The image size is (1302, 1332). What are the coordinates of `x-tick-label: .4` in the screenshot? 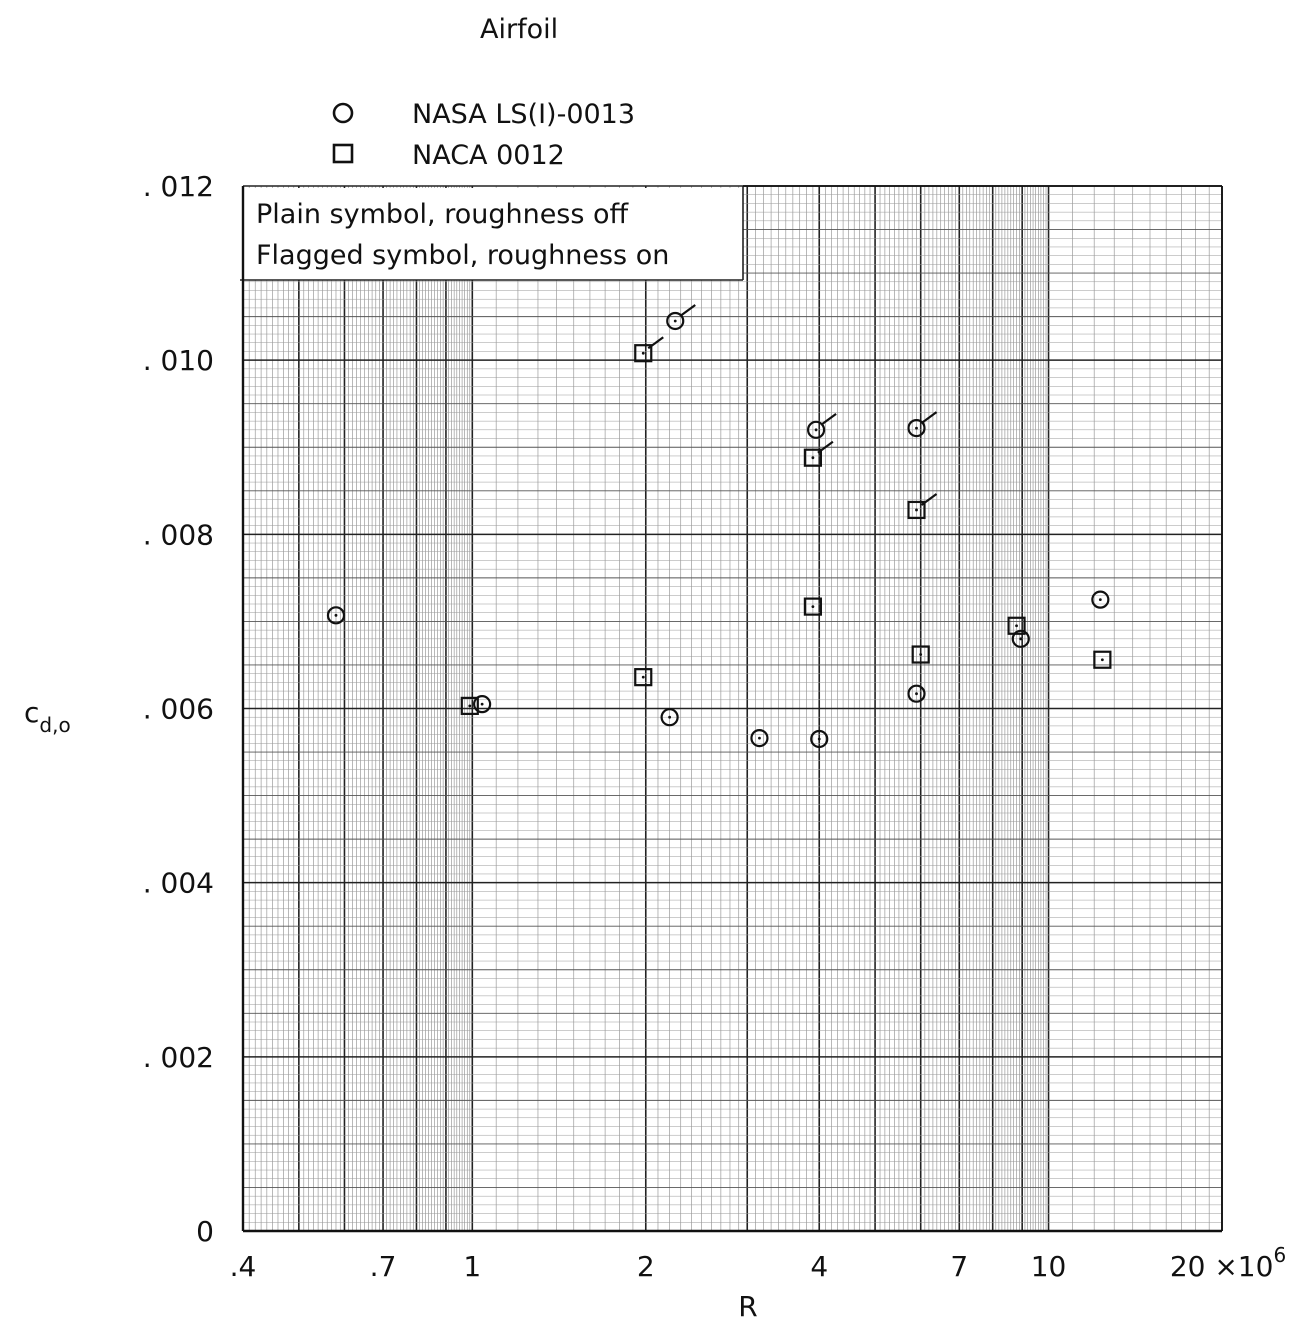 It's located at (243, 1266).